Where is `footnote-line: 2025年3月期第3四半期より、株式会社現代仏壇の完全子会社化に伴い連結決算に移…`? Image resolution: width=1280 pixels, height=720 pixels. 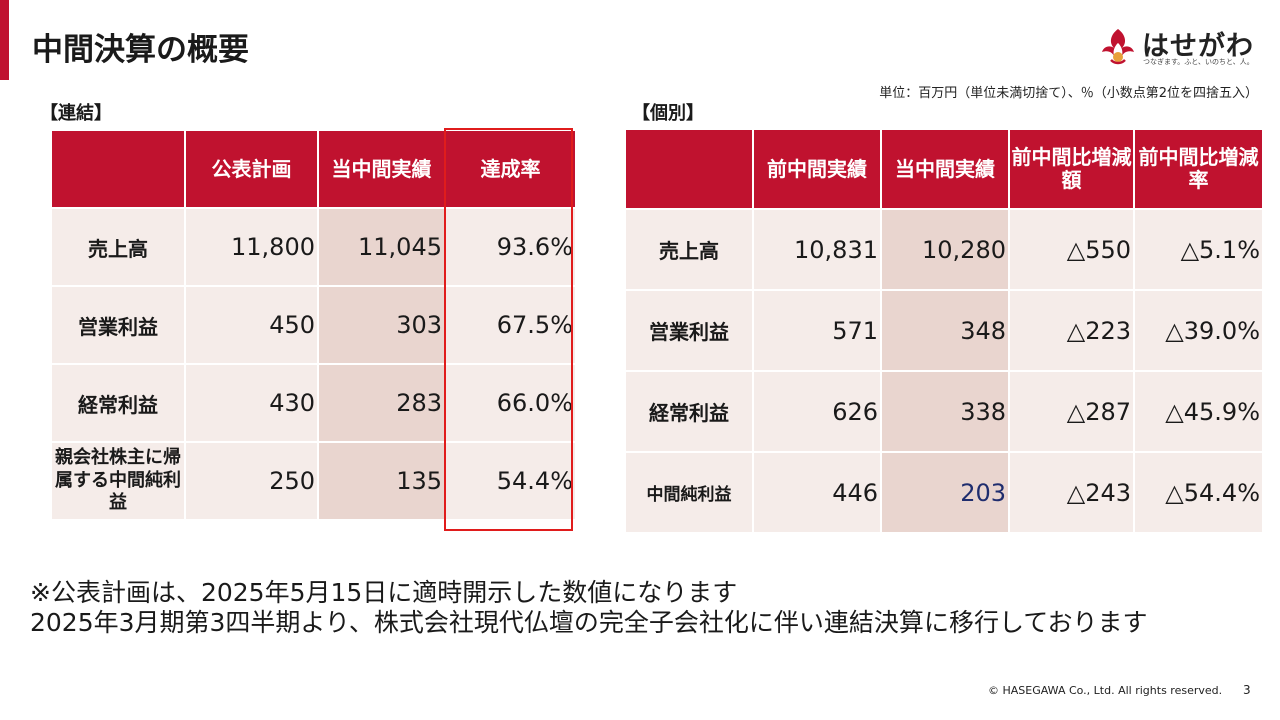
footnote-line: 2025年3月期第3四半期より、株式会社現代仏壇の完全子会社化に伴い連結決算に移… is located at coordinates (589, 622).